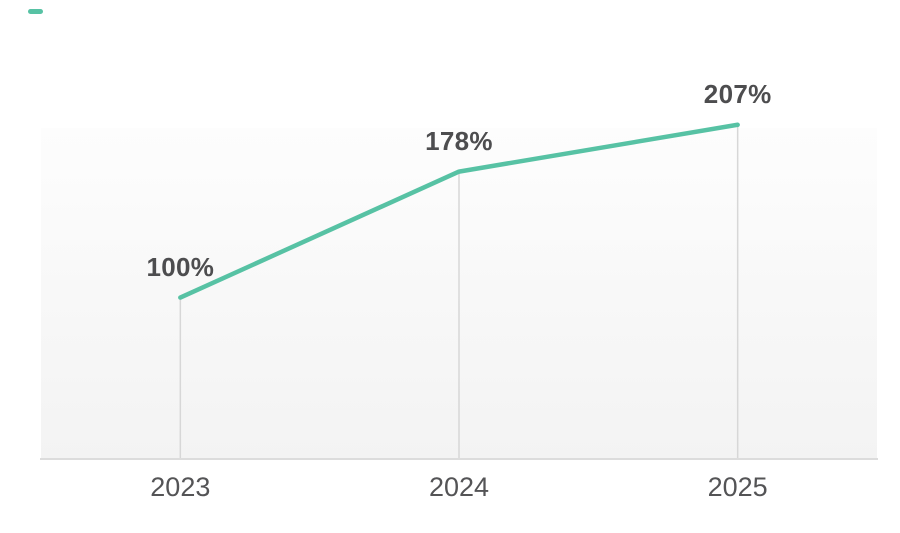  What do you see at coordinates (737, 487) in the screenshot?
I see `x-tick-label-2025: 2025` at bounding box center [737, 487].